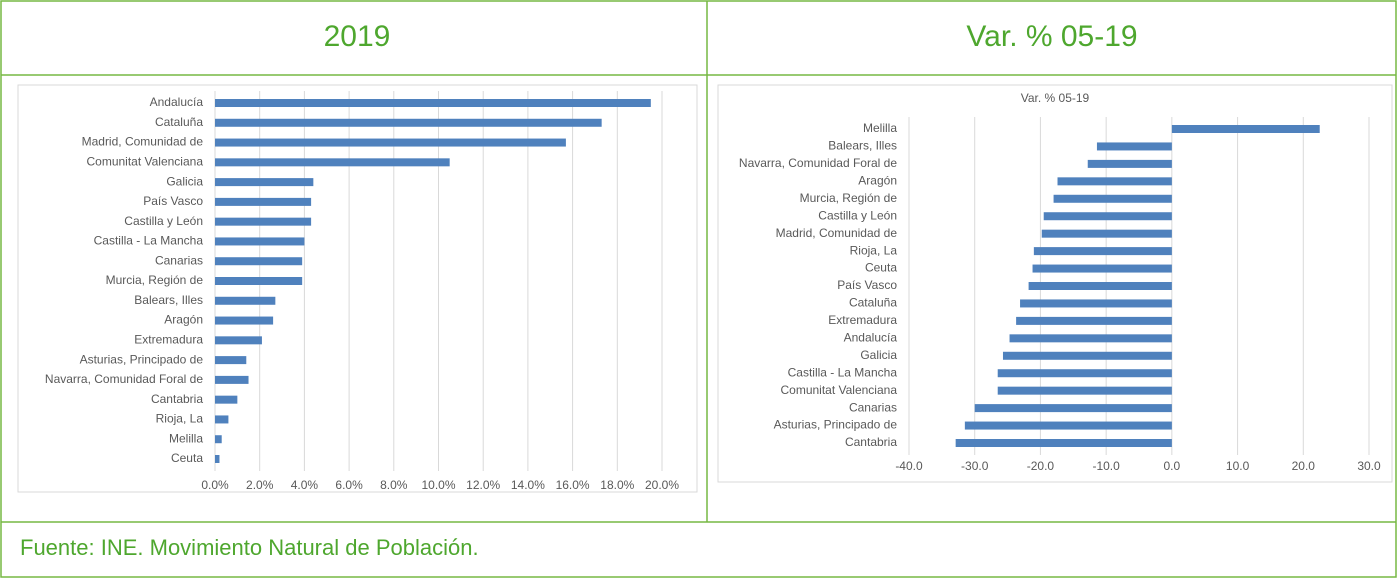 This screenshot has height=578, width=1397. Describe the element at coordinates (349, 485) in the screenshot. I see `x-tick-label: 6.0%` at that location.